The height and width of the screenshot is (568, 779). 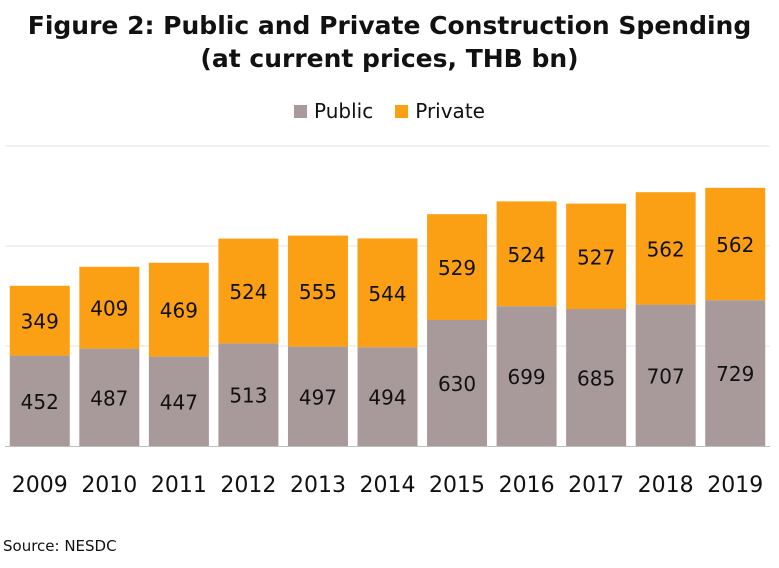 What do you see at coordinates (596, 485) in the screenshot?
I see `x-tick-label: 2017` at bounding box center [596, 485].